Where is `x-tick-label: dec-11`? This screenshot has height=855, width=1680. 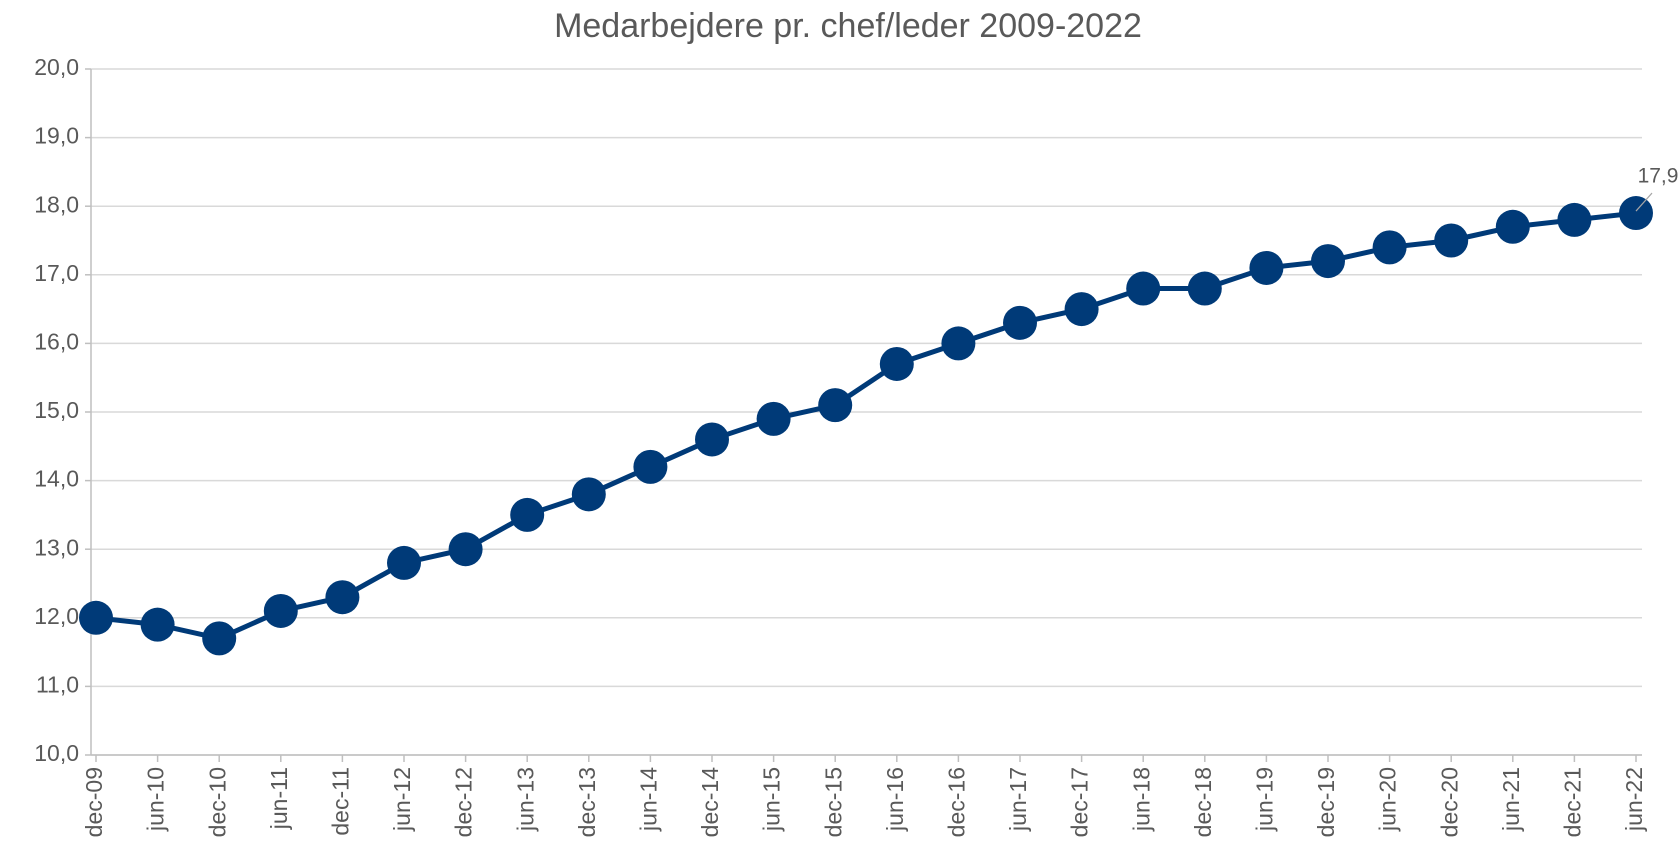 x-tick-label: dec-11 is located at coordinates (340, 801).